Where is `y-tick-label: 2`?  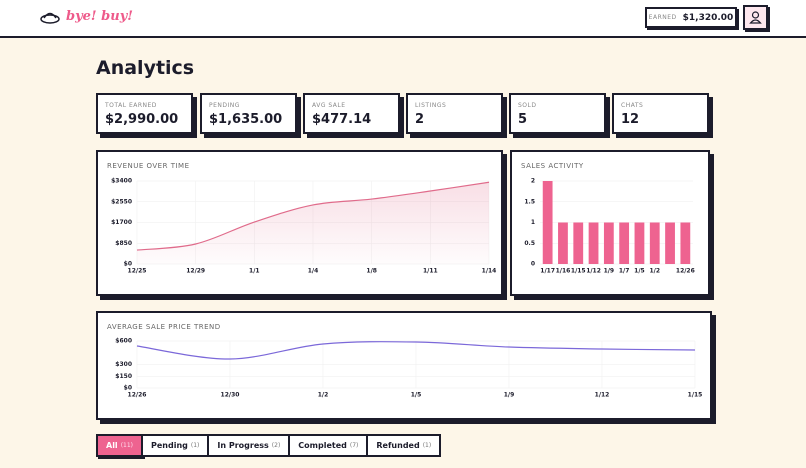
y-tick-label: 2 is located at coordinates (533, 181).